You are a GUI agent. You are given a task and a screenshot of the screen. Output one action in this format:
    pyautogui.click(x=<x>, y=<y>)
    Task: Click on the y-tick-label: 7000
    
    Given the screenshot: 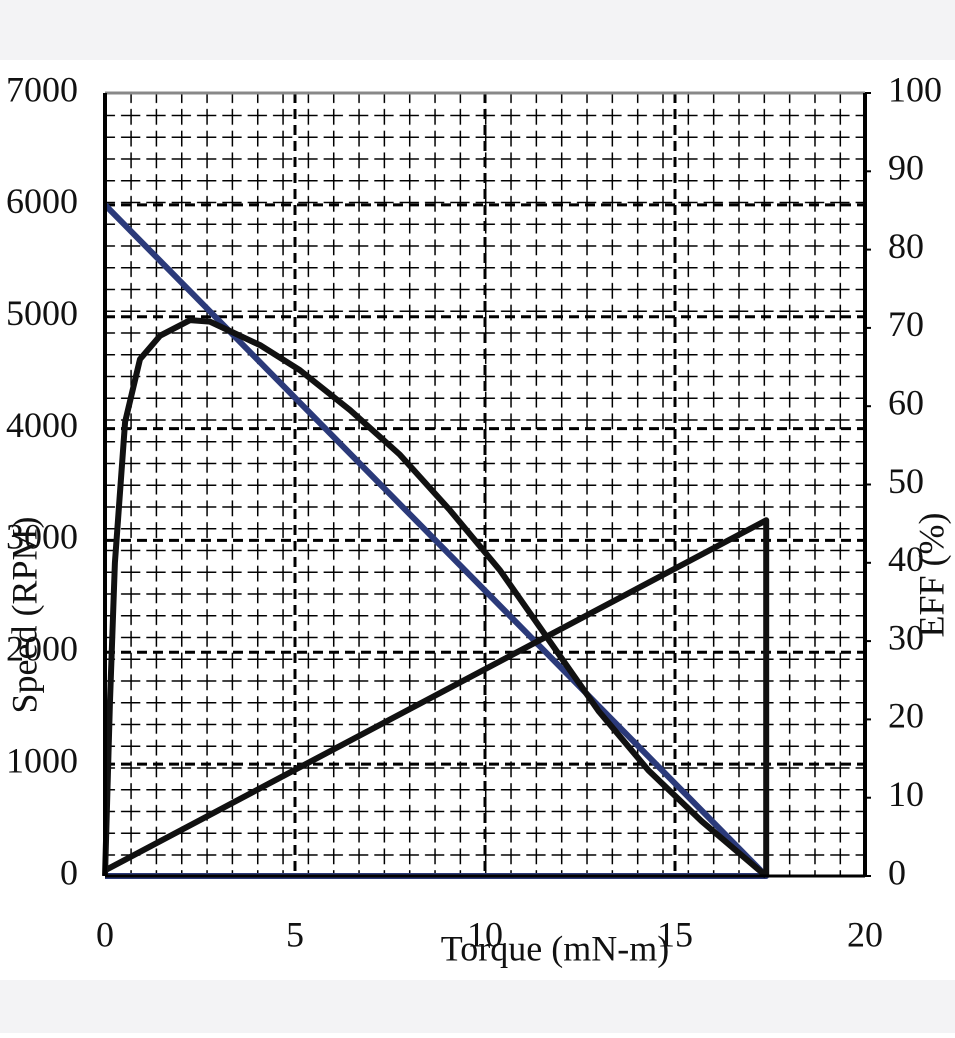 What is the action you would take?
    pyautogui.click(x=42, y=89)
    